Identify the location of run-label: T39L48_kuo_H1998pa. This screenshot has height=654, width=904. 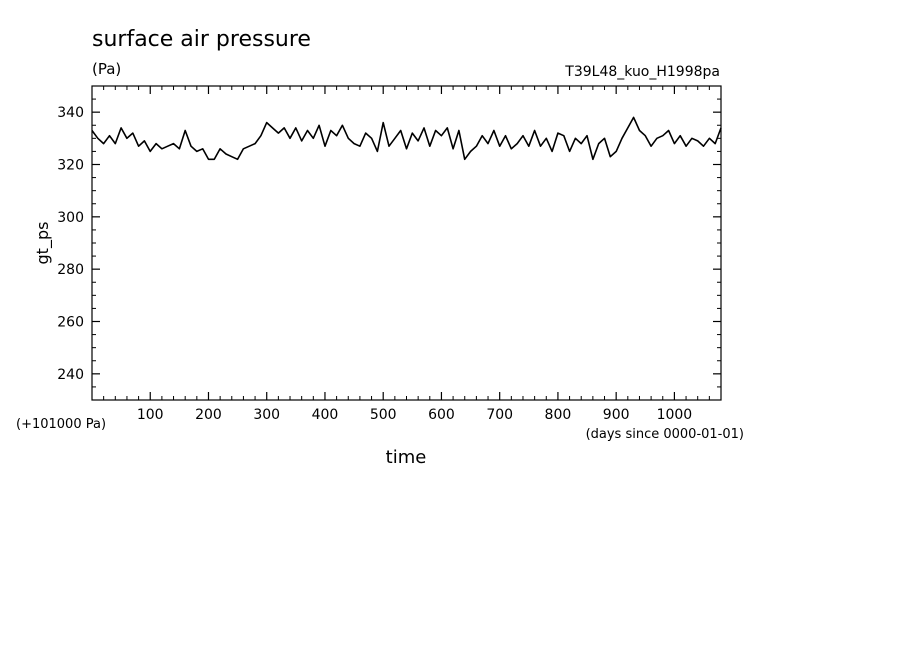
(642, 72).